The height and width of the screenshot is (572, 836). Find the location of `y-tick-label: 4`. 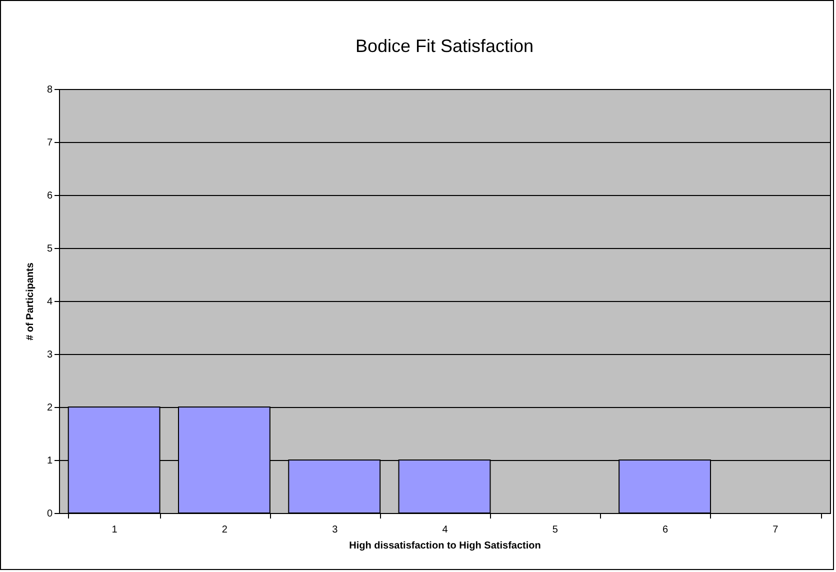

y-tick-label: 4 is located at coordinates (49, 302).